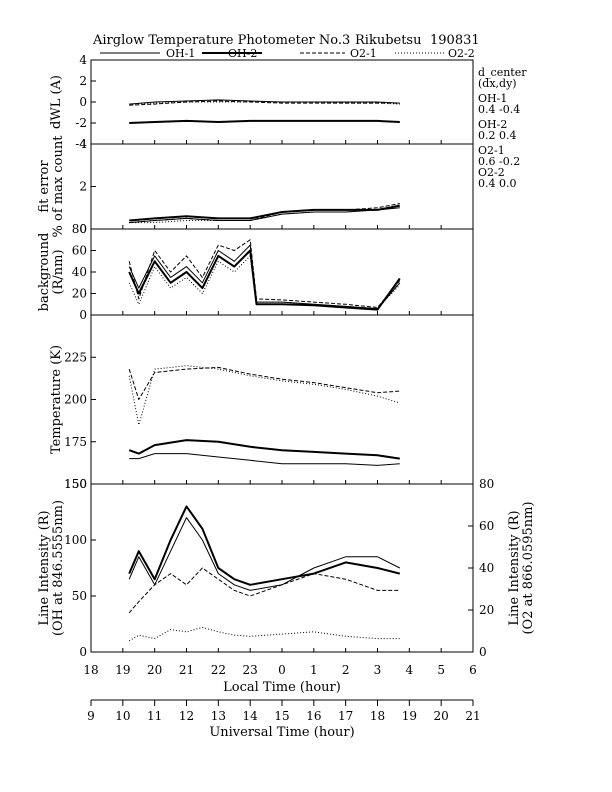 The height and width of the screenshot is (792, 612). I want to click on note-o22-val: 0.4 0.0, so click(497, 183).